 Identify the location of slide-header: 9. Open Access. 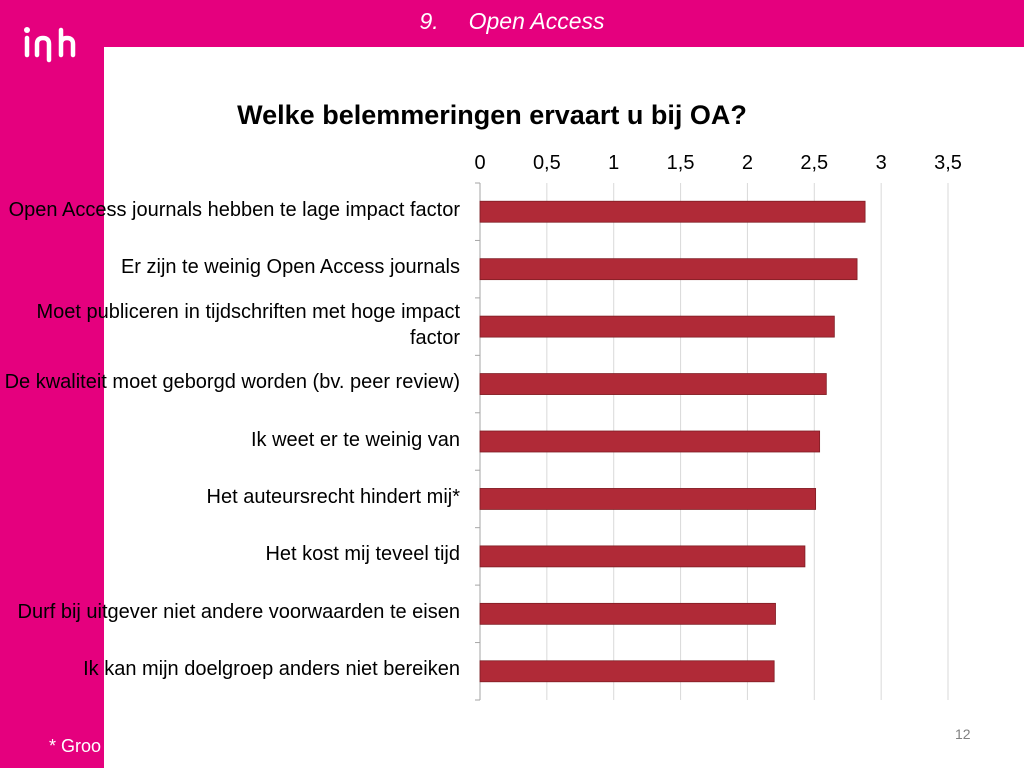
(512, 21).